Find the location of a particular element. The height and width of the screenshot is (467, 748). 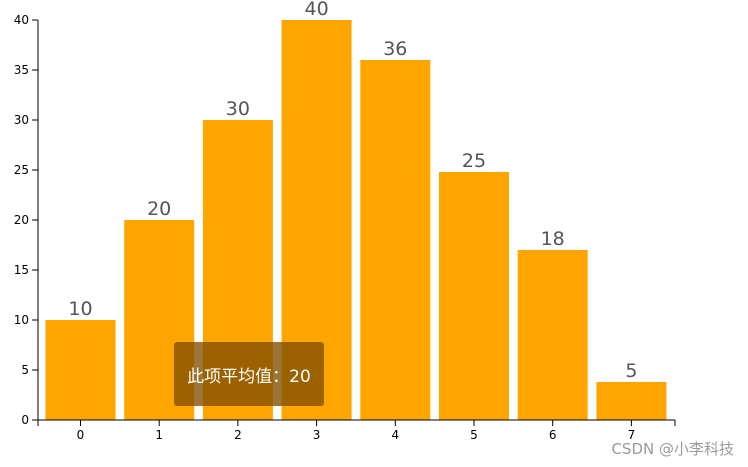

data-label-4: 36 is located at coordinates (395, 49).